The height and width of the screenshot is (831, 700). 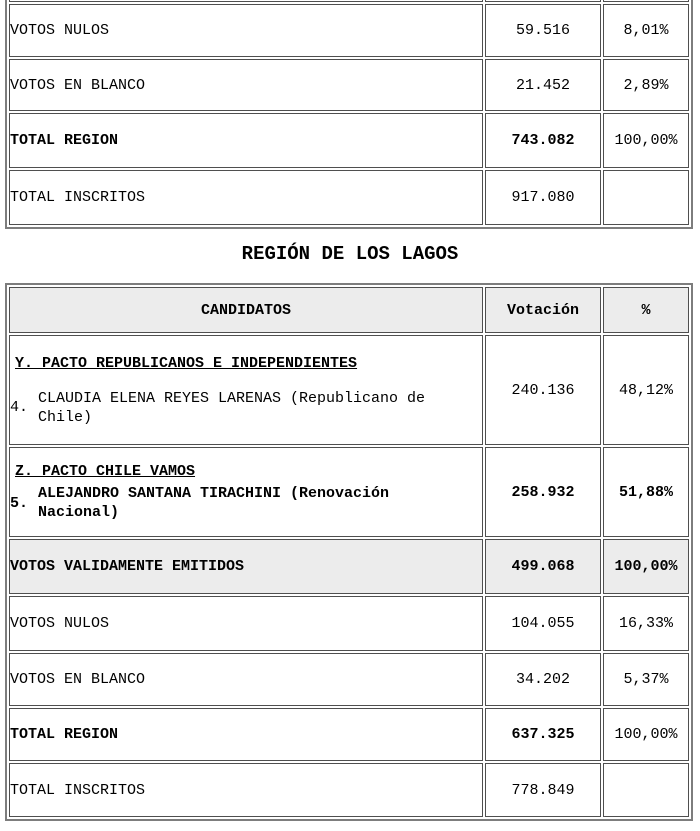 What do you see at coordinates (543, 390) in the screenshot?
I see `votacion-cell: 240.136` at bounding box center [543, 390].